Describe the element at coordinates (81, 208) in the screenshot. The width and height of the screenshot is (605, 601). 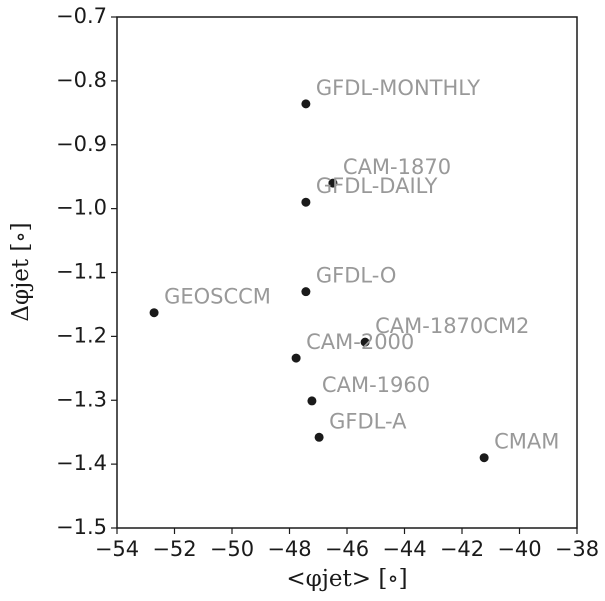
I see `y-tick-label: −1.0` at that location.